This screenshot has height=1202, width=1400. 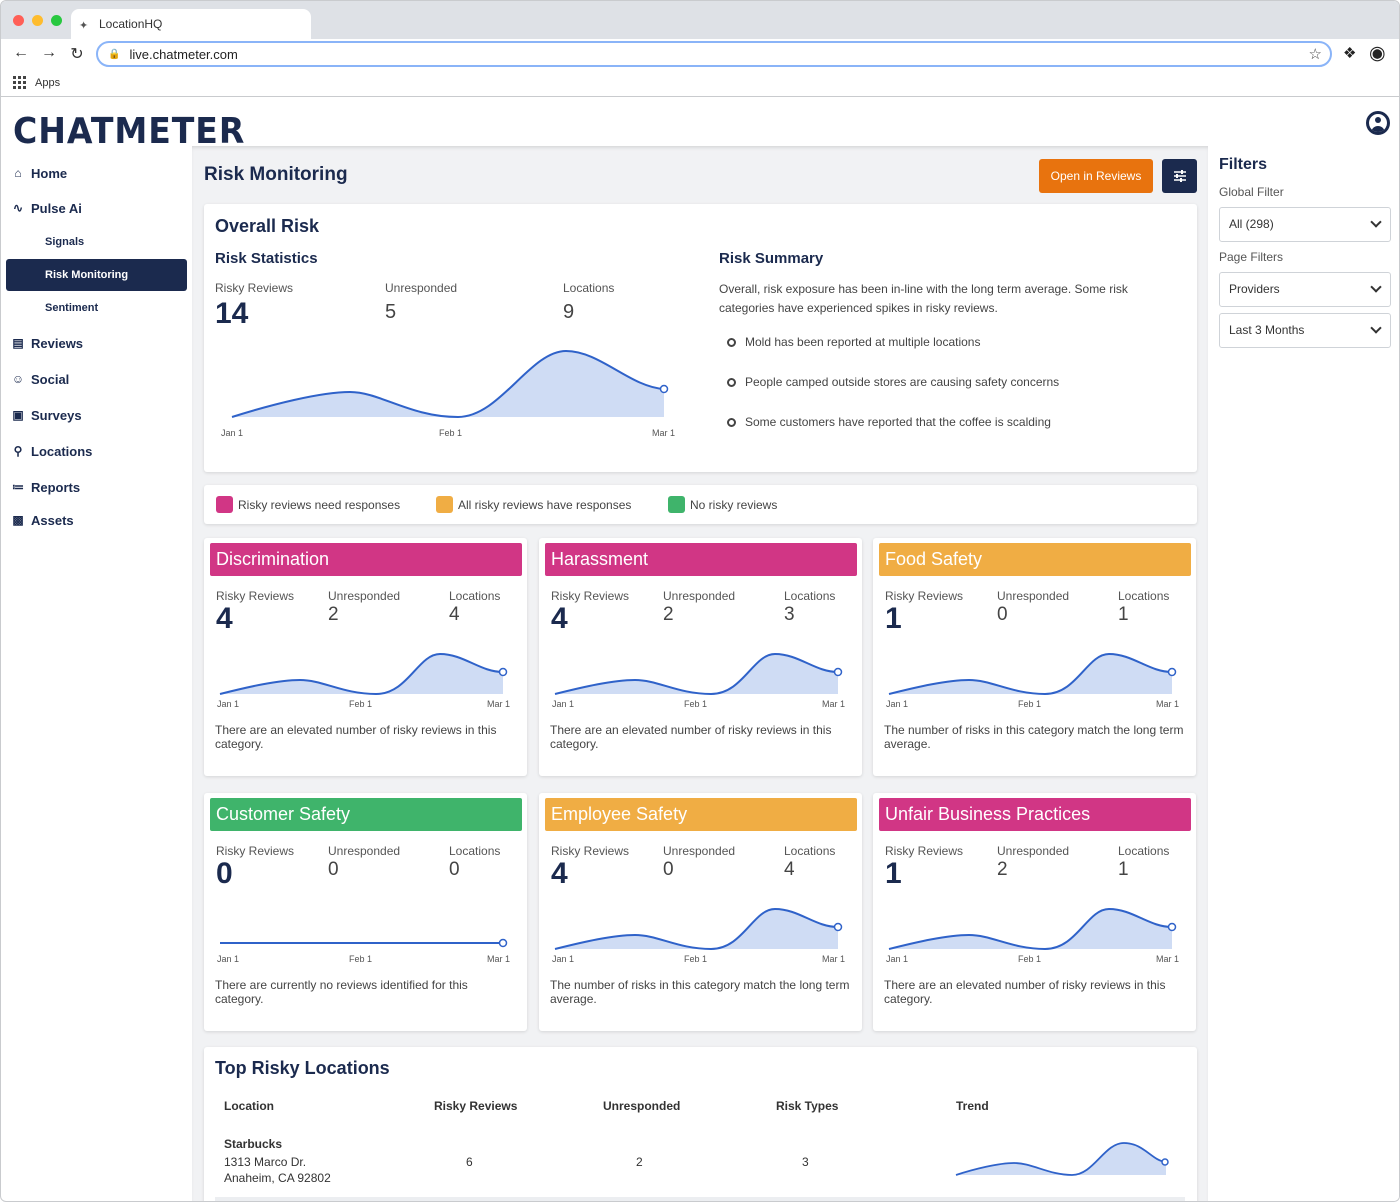 I want to click on bookmarks-bar: Apps, so click(x=700, y=83).